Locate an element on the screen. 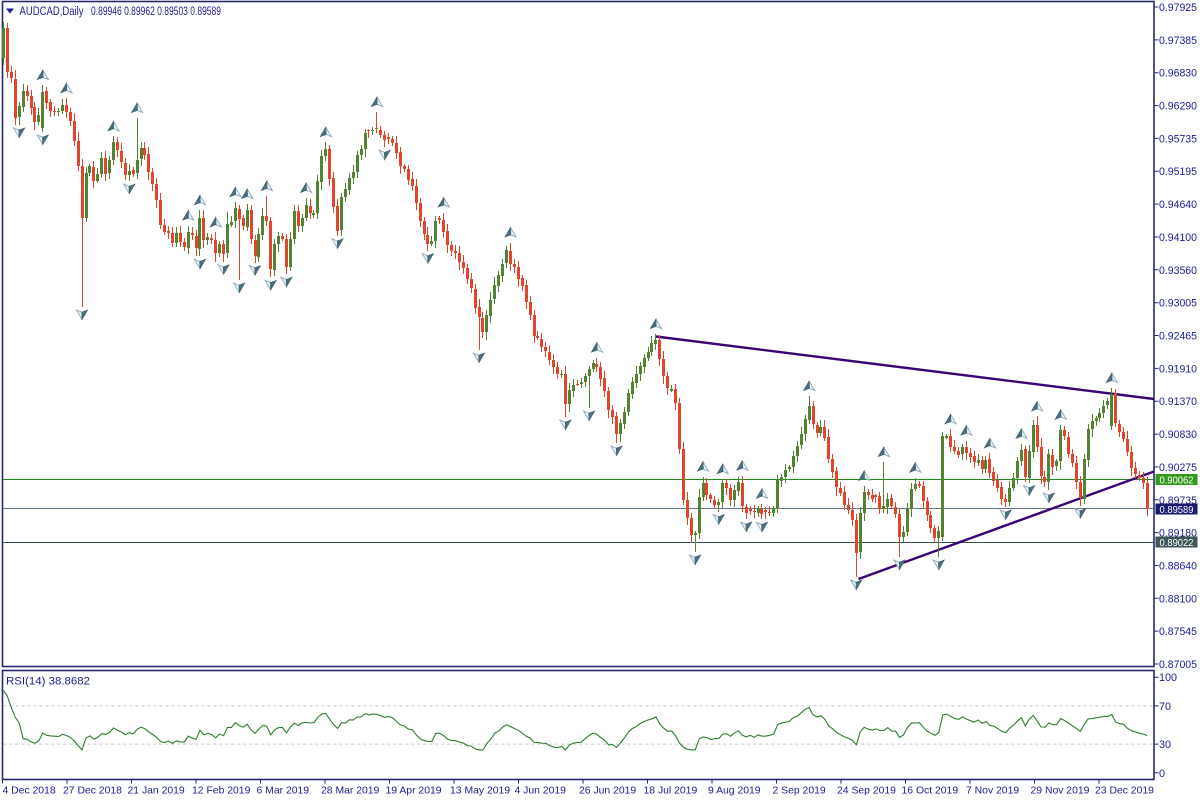 Image resolution: width=1200 pixels, height=805 pixels. svg-text: 13 May 2019 is located at coordinates (480, 791).